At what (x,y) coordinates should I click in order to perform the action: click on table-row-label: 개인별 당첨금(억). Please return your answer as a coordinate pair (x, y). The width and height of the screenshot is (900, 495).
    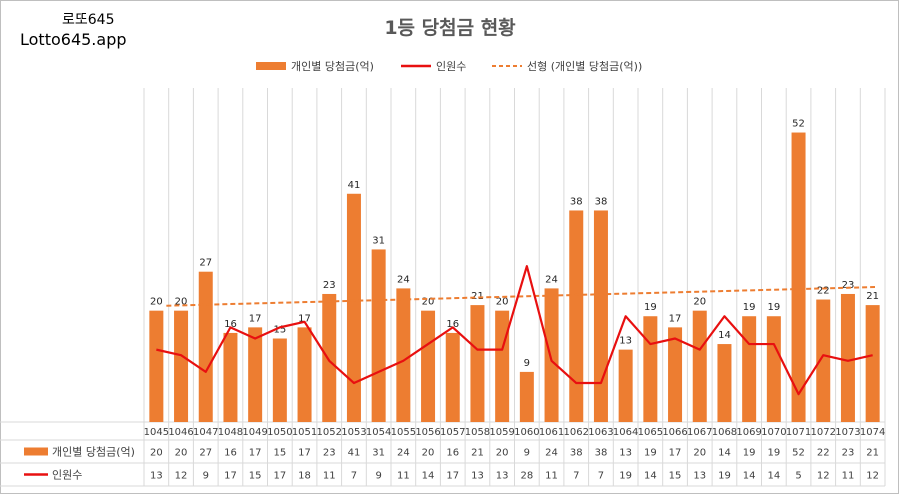
    Looking at the image, I should click on (93, 452).